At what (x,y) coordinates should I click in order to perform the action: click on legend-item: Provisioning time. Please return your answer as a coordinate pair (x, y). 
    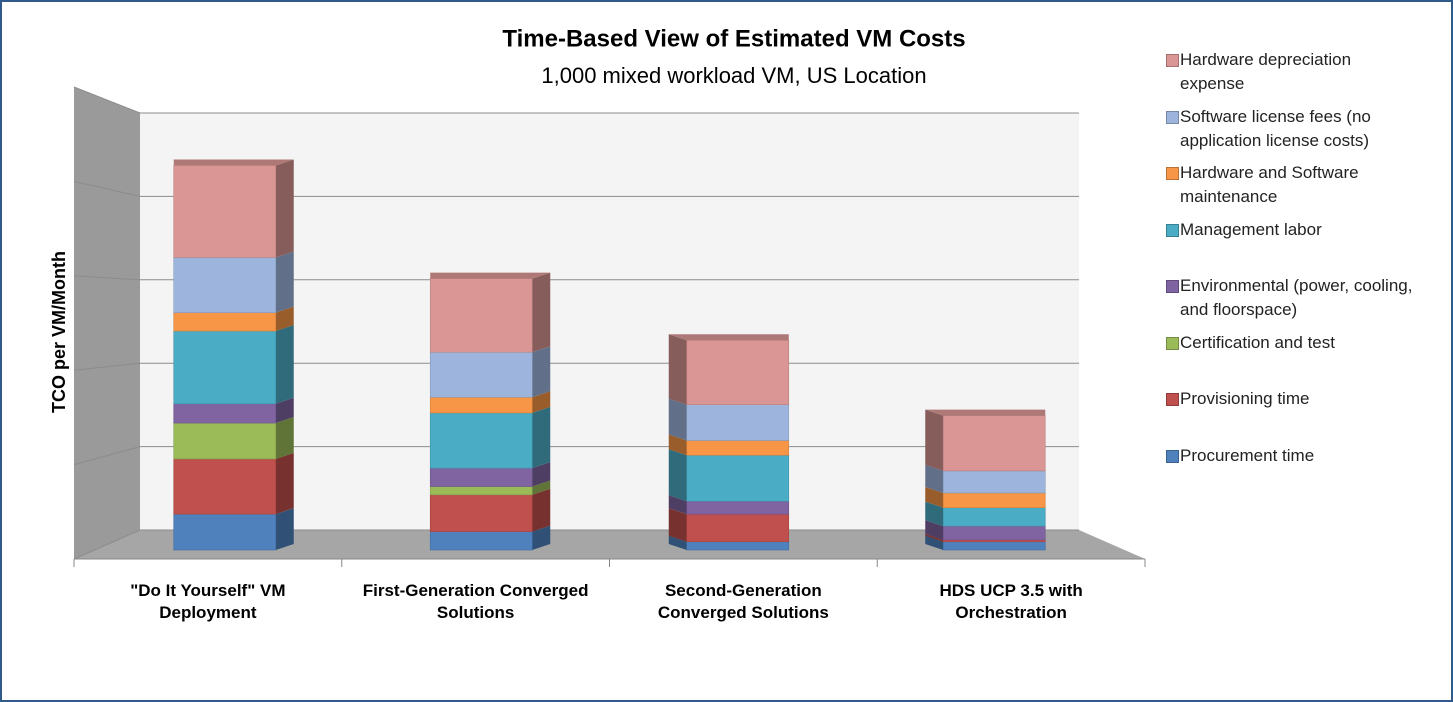
    Looking at the image, I should click on (1293, 399).